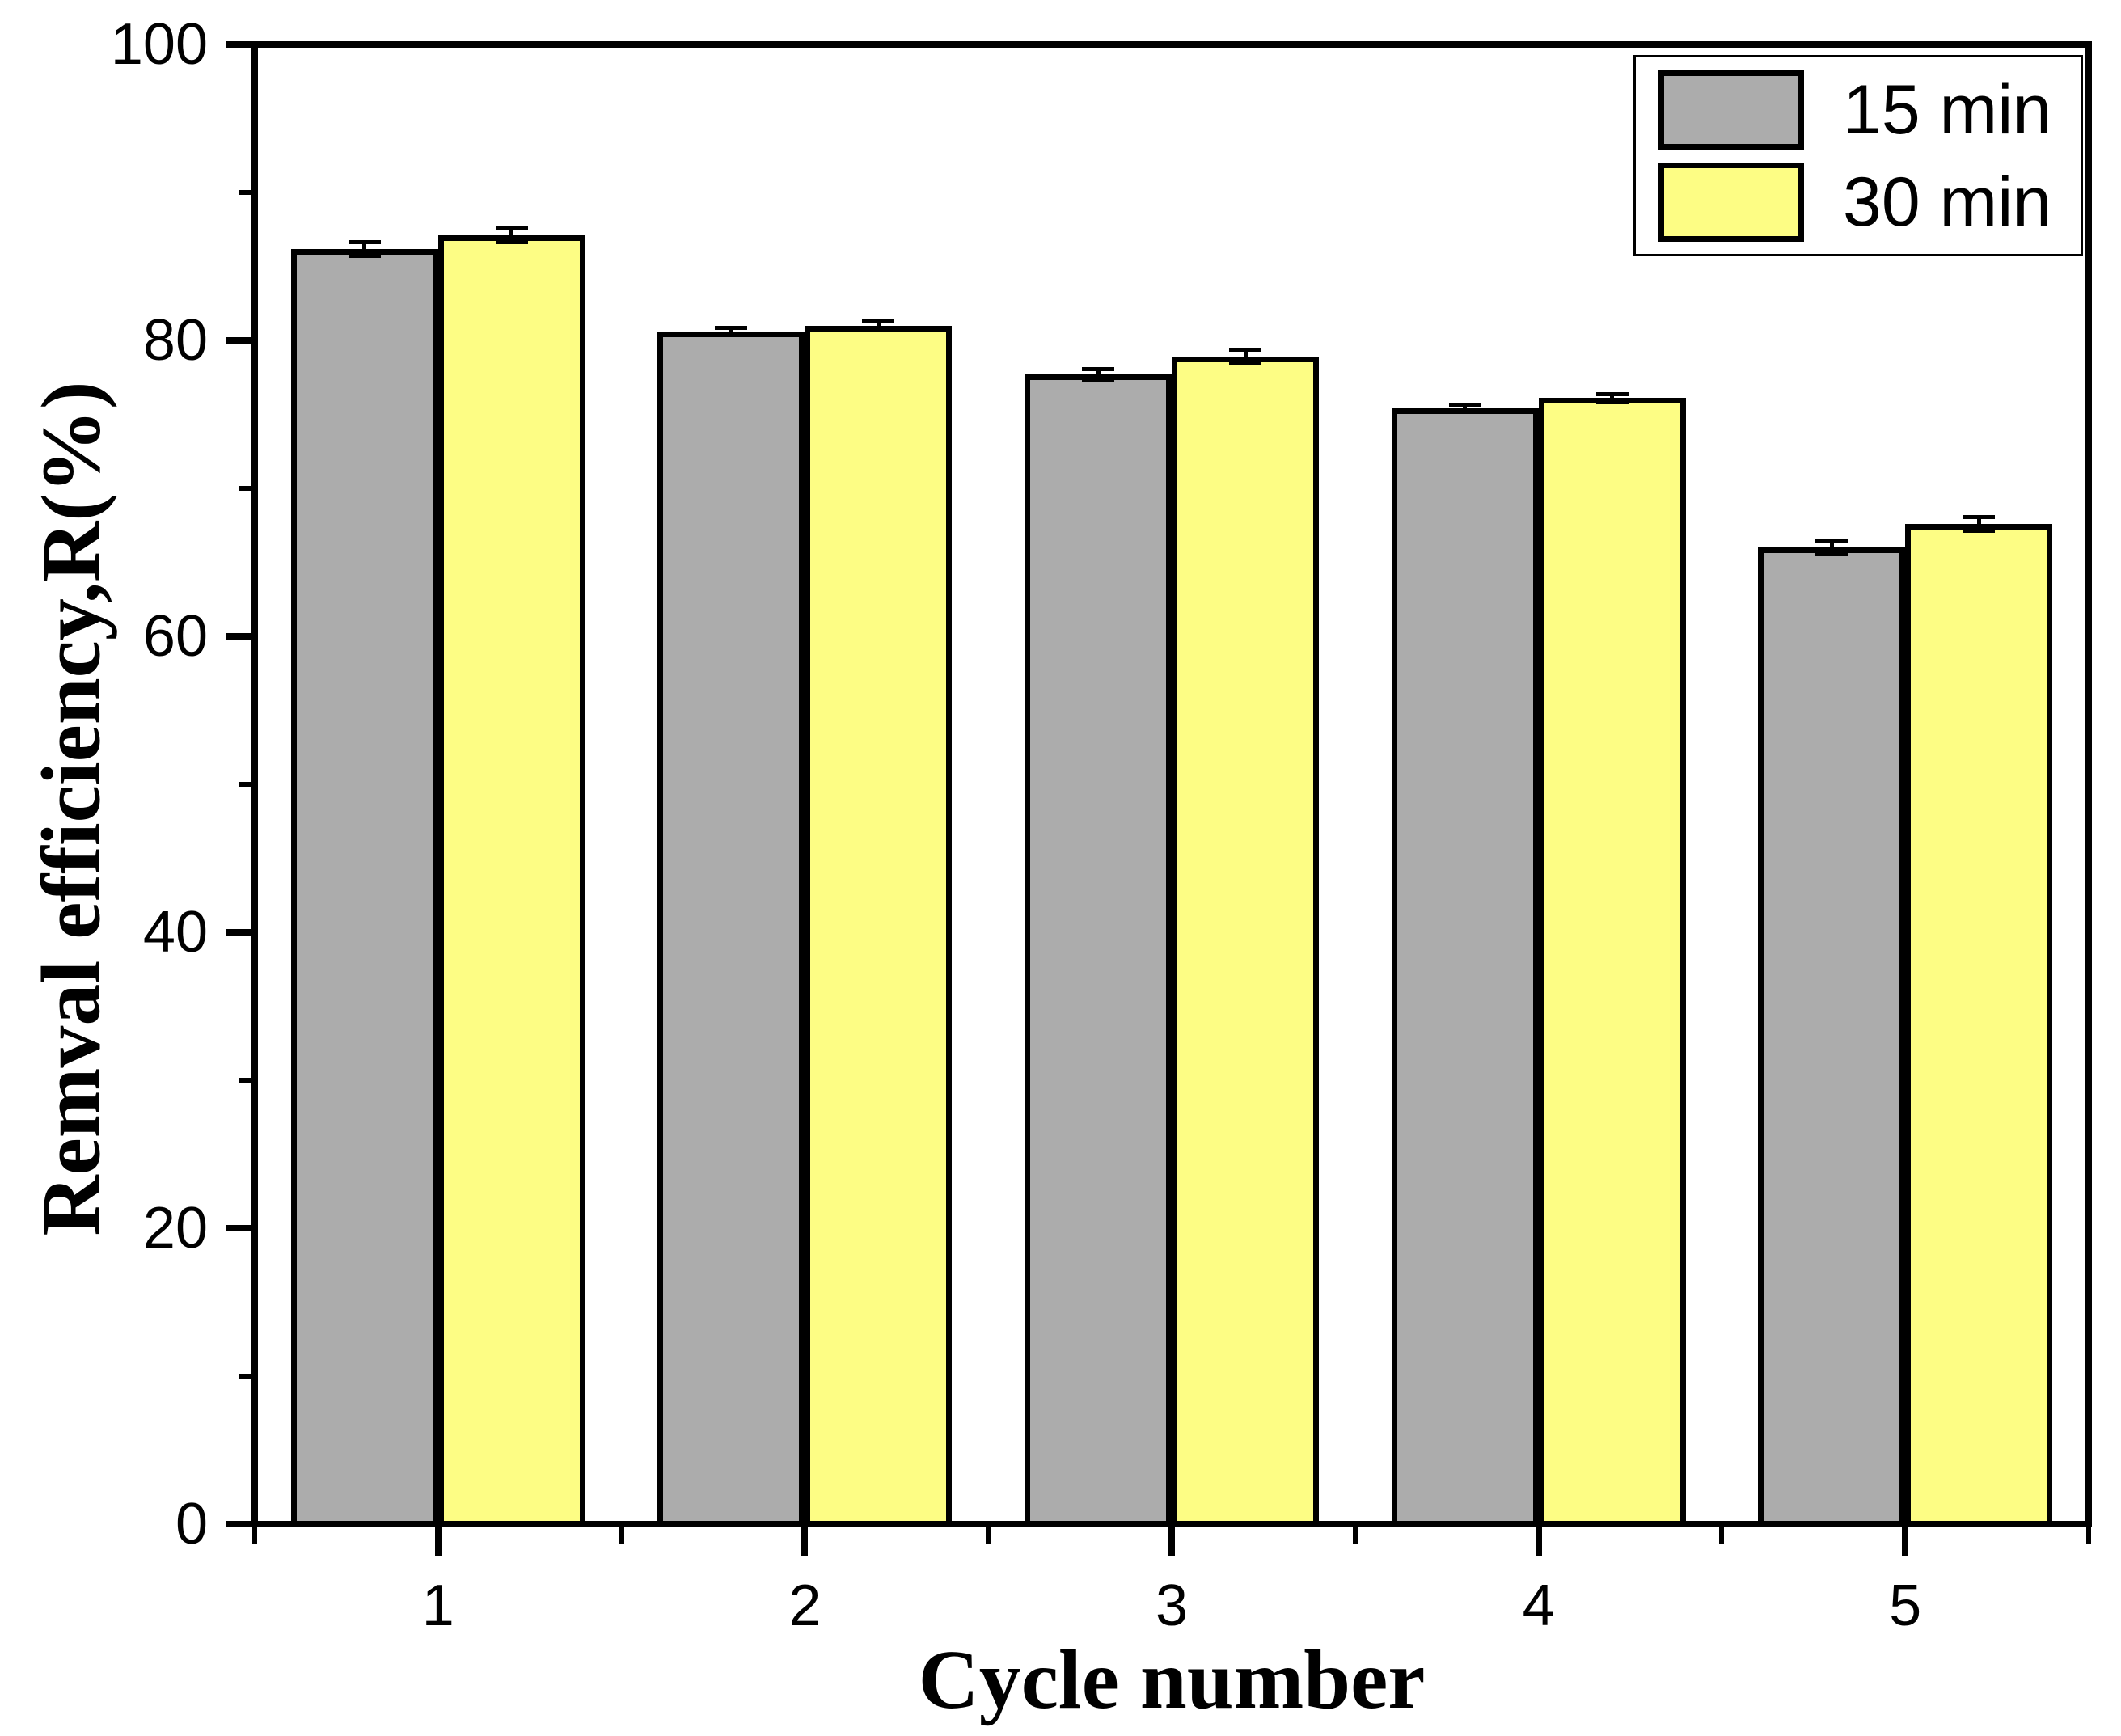  Describe the element at coordinates (1858, 155) in the screenshot. I see `legend: 15 min 30 min` at that location.